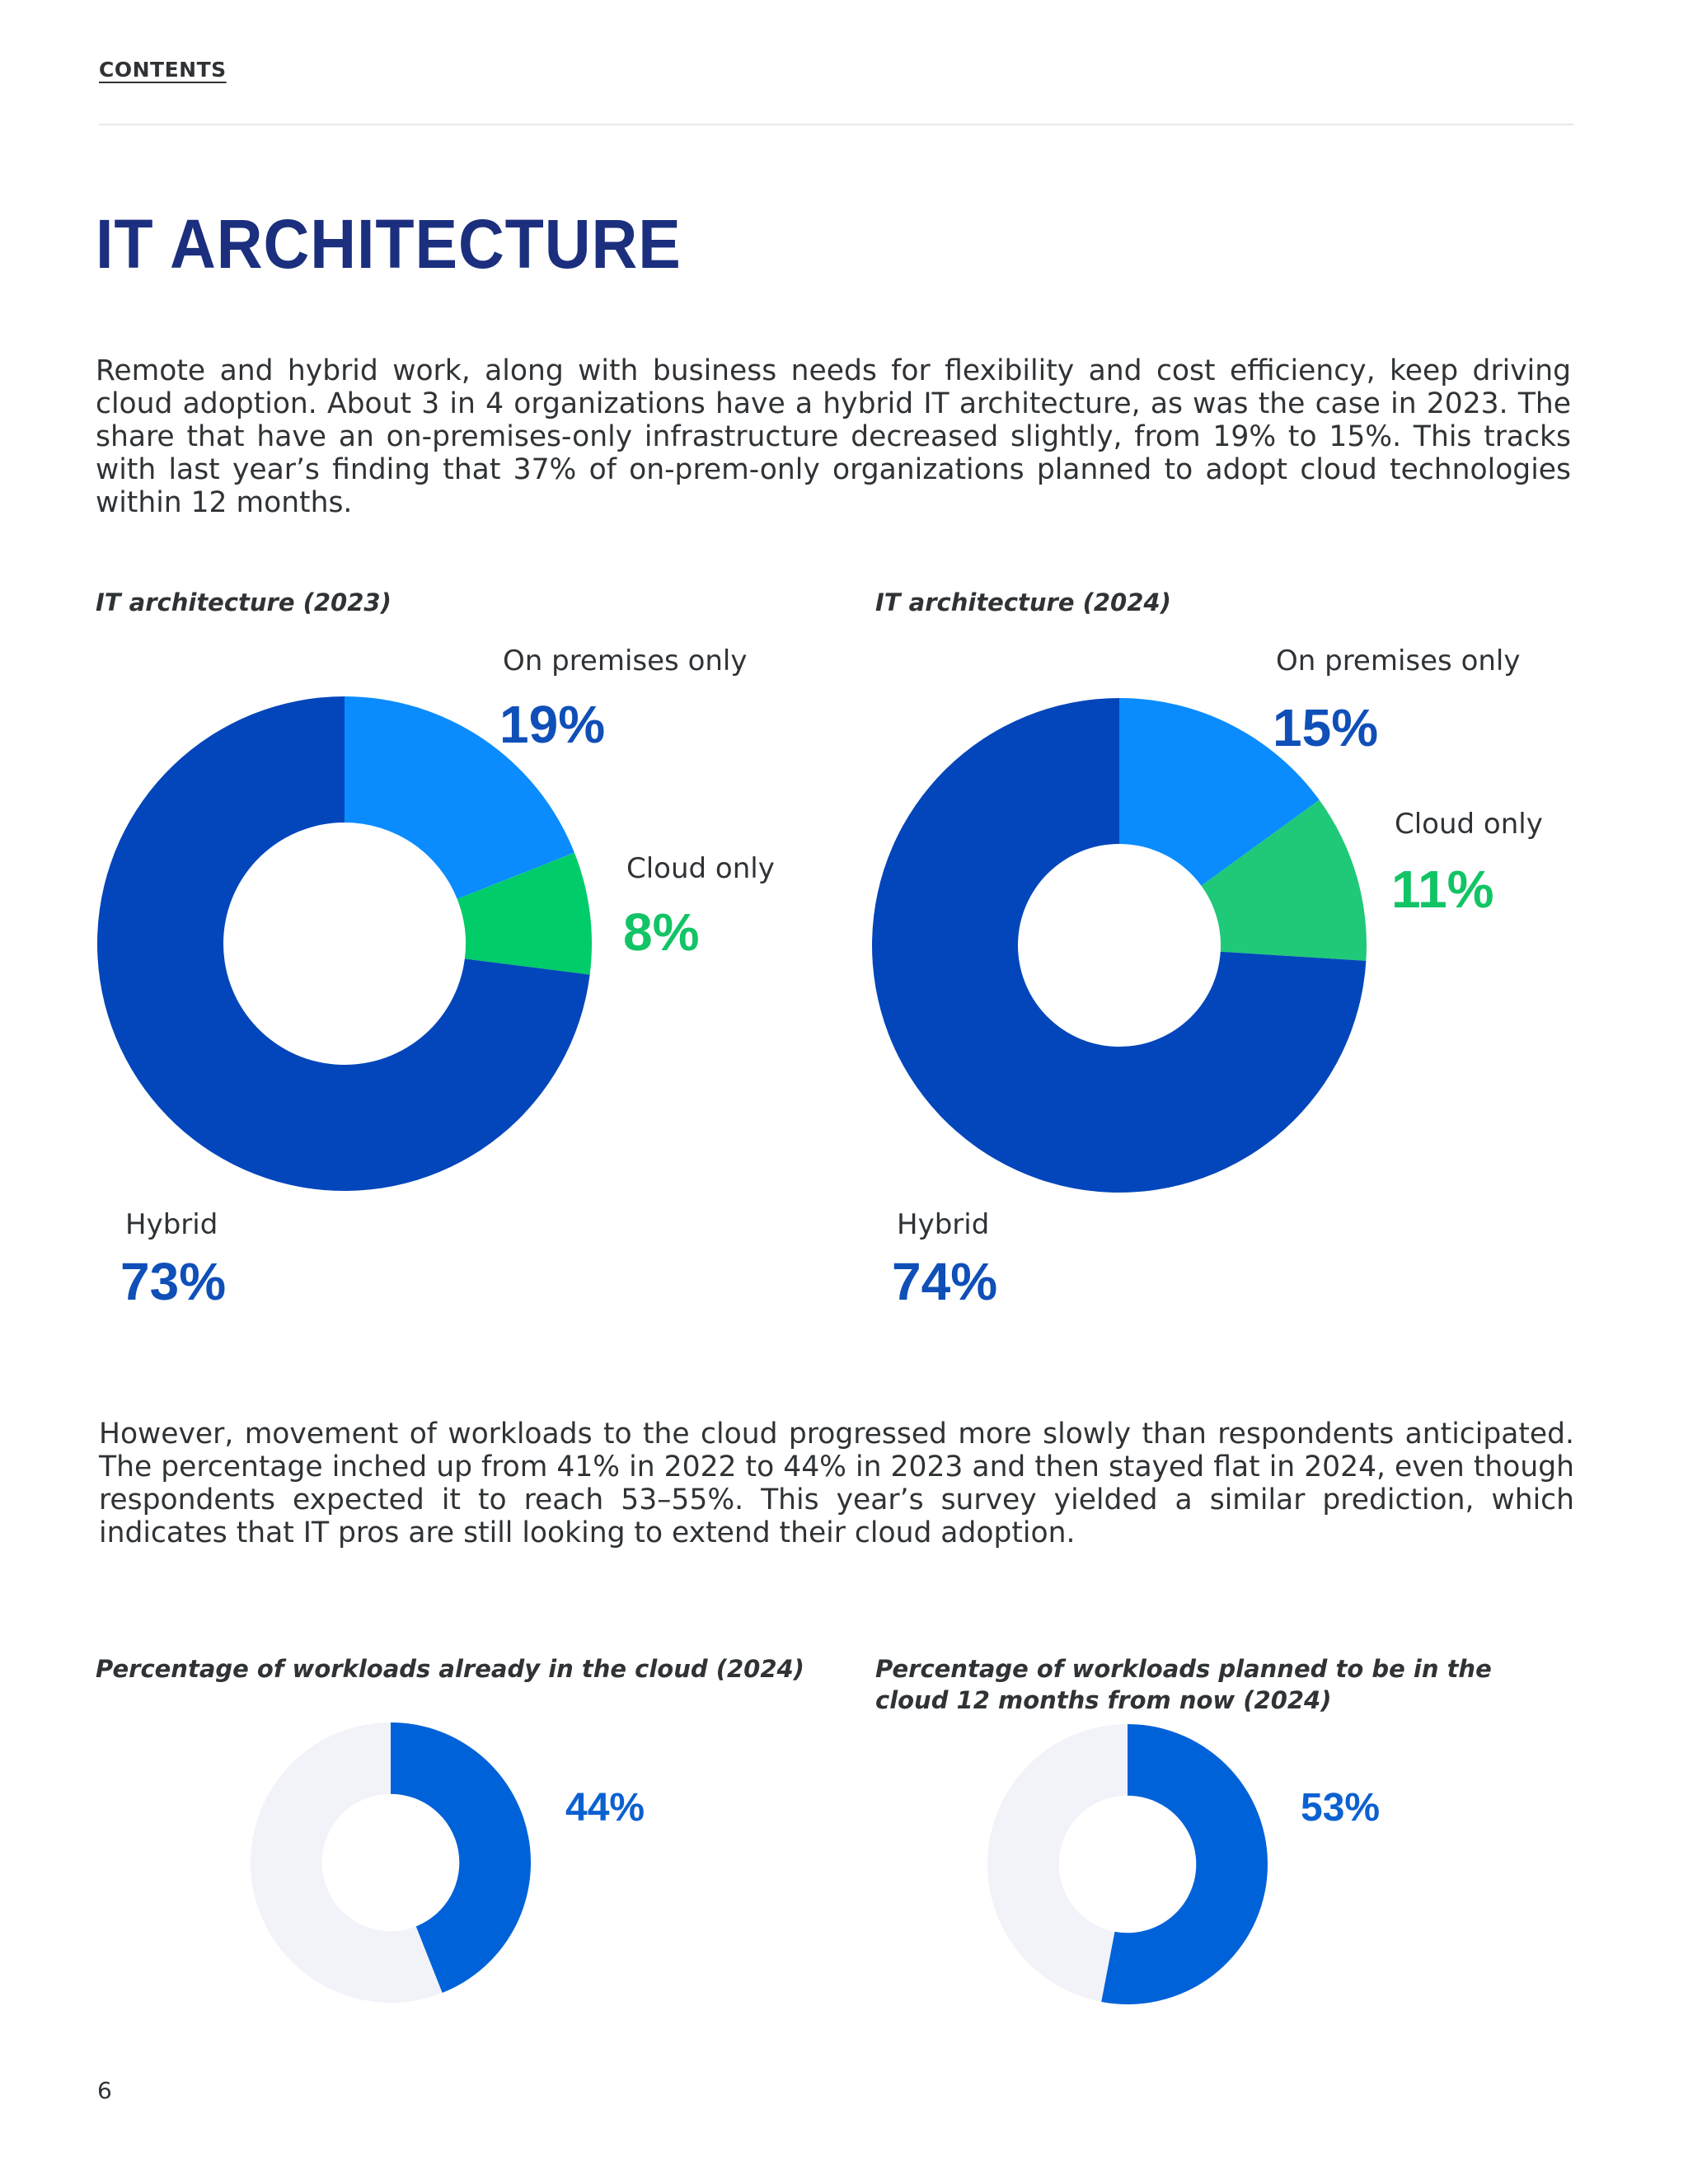 Image resolution: width=1688 pixels, height=2184 pixels. What do you see at coordinates (1469, 824) in the screenshot?
I see `label-cloud-only-2024: Cloud only` at bounding box center [1469, 824].